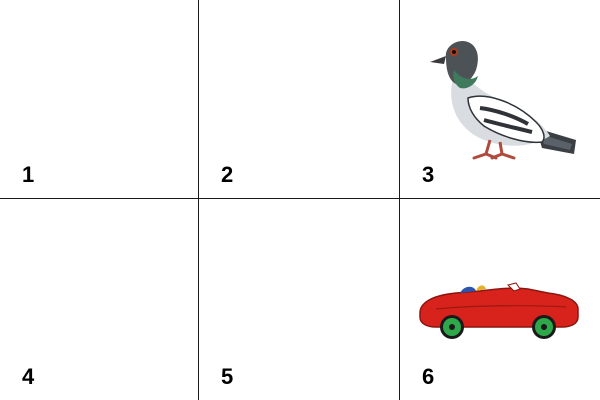 This screenshot has height=400, width=600. What do you see at coordinates (499, 310) in the screenshot?
I see `red-car-image` at bounding box center [499, 310].